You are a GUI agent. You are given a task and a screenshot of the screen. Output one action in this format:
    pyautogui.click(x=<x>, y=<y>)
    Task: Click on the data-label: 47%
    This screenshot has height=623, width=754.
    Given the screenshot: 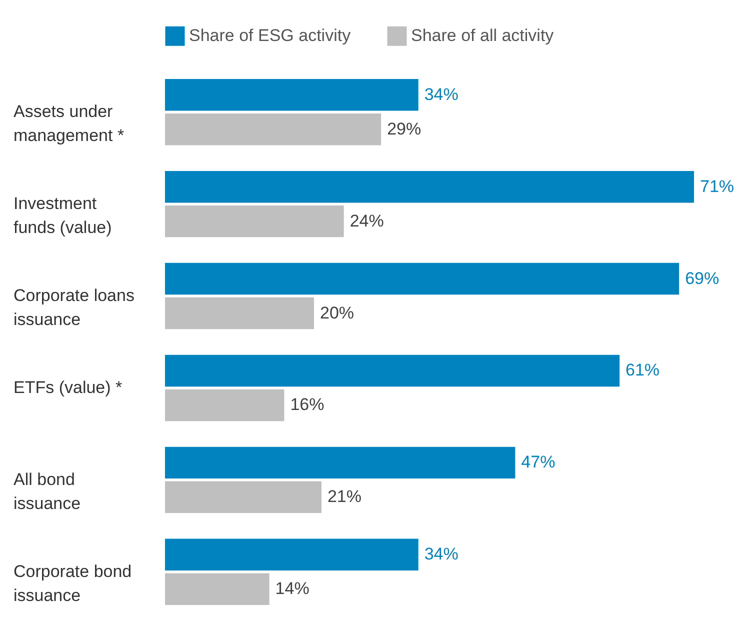 What is the action you would take?
    pyautogui.click(x=538, y=462)
    